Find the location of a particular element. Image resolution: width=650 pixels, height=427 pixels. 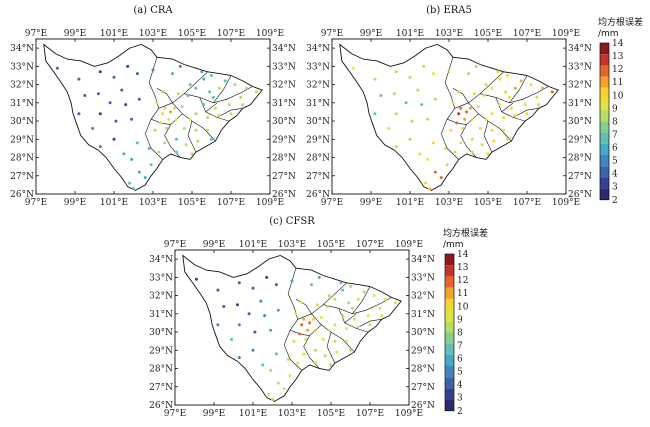

lat-tick-right: 32°N is located at coordinates (580, 86).